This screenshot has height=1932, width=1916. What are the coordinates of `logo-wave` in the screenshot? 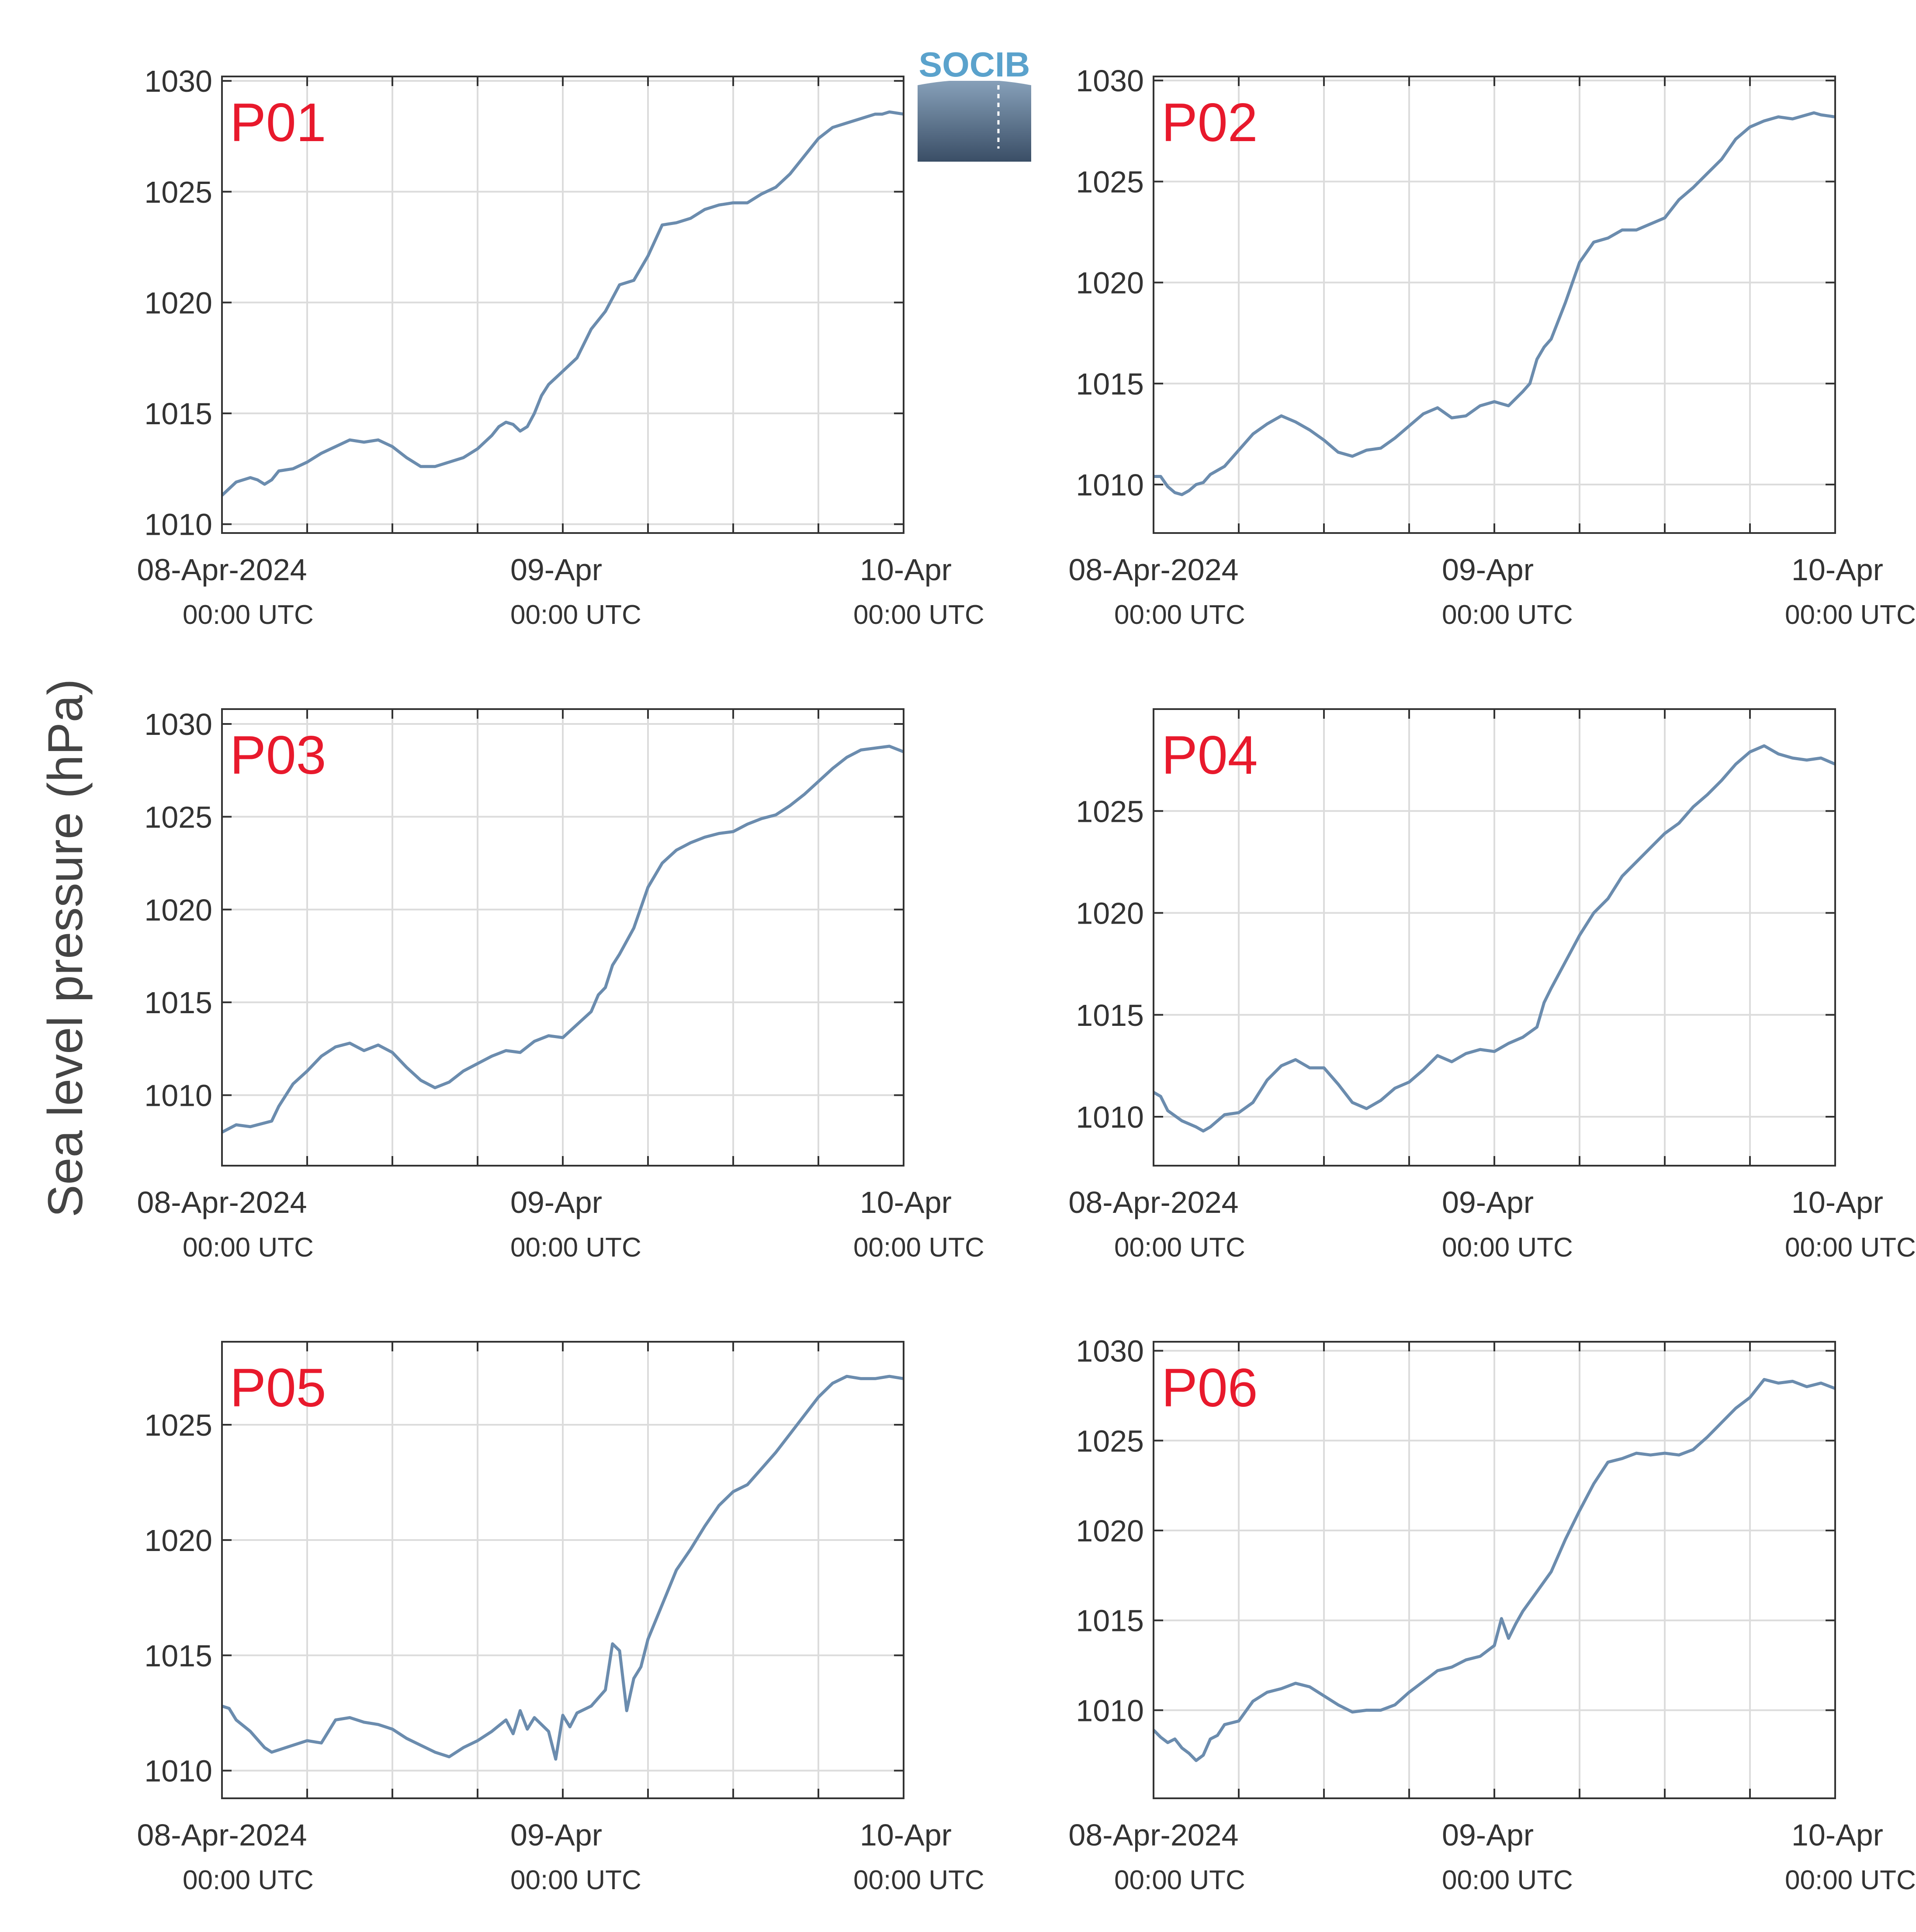 It's located at (975, 80).